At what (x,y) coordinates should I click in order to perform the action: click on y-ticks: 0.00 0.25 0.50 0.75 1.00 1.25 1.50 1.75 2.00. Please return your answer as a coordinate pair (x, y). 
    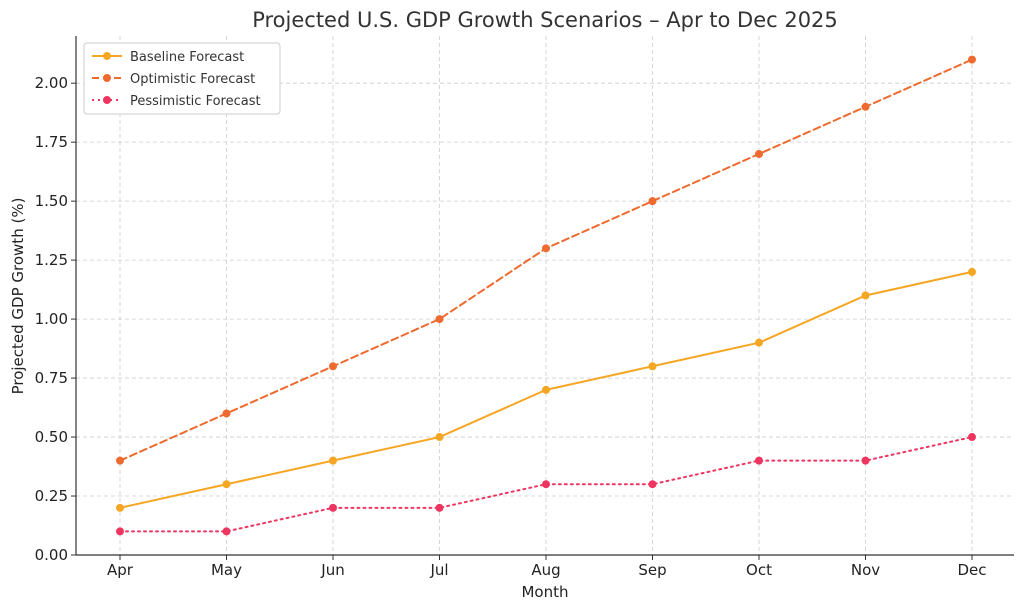
    Looking at the image, I should click on (55, 319).